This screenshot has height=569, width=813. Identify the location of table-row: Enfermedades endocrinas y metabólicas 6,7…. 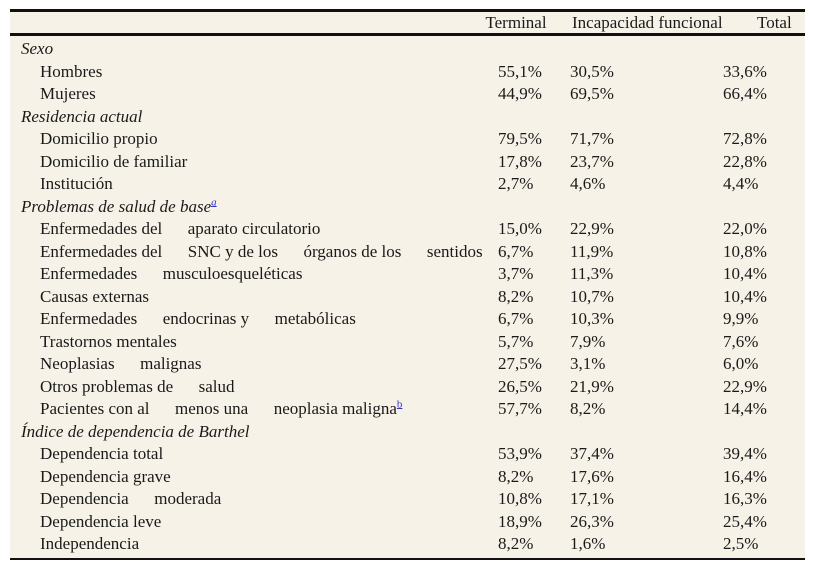
(407, 319).